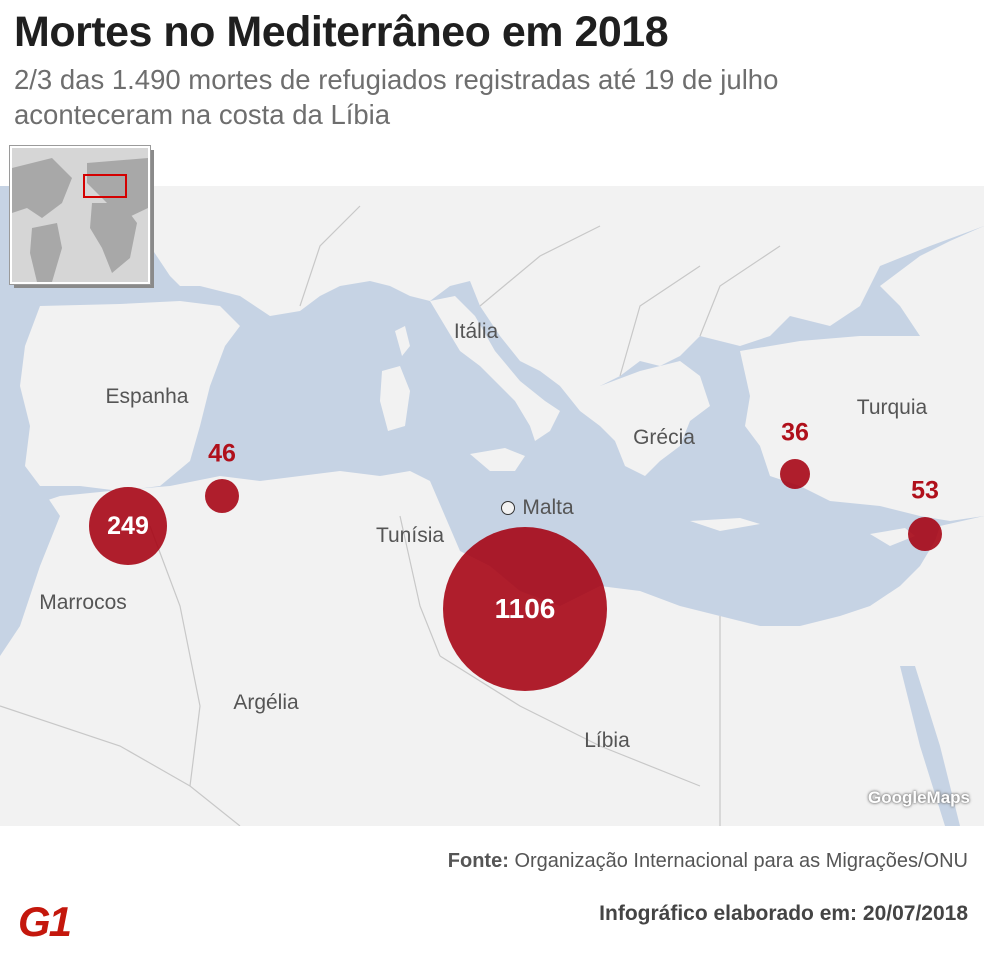  Describe the element at coordinates (925, 534) in the screenshot. I see `death-bubble-syria` at that location.